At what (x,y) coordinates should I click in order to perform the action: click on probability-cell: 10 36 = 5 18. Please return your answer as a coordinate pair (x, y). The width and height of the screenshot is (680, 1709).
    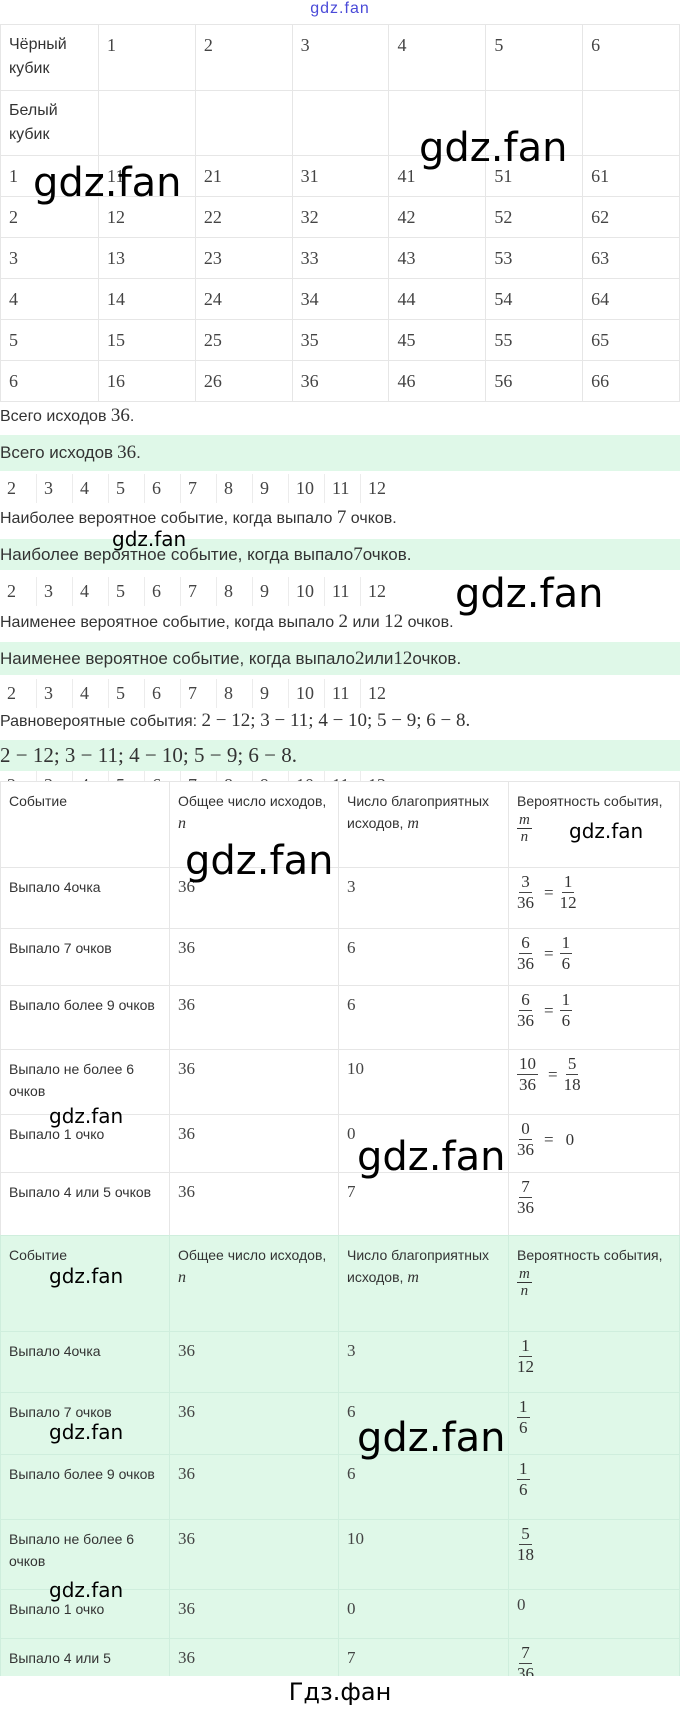
    Looking at the image, I should click on (594, 1082).